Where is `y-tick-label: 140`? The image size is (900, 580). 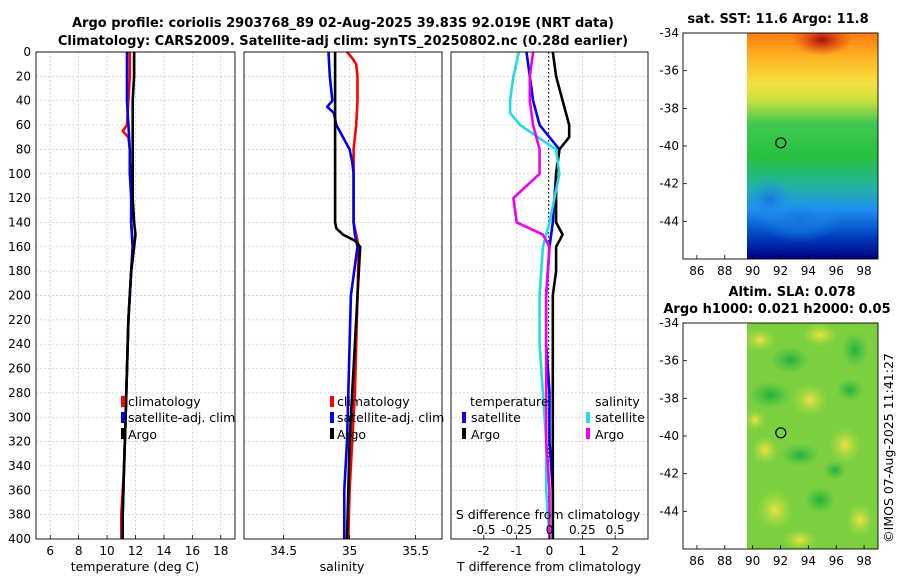 y-tick-label: 140 is located at coordinates (19, 222).